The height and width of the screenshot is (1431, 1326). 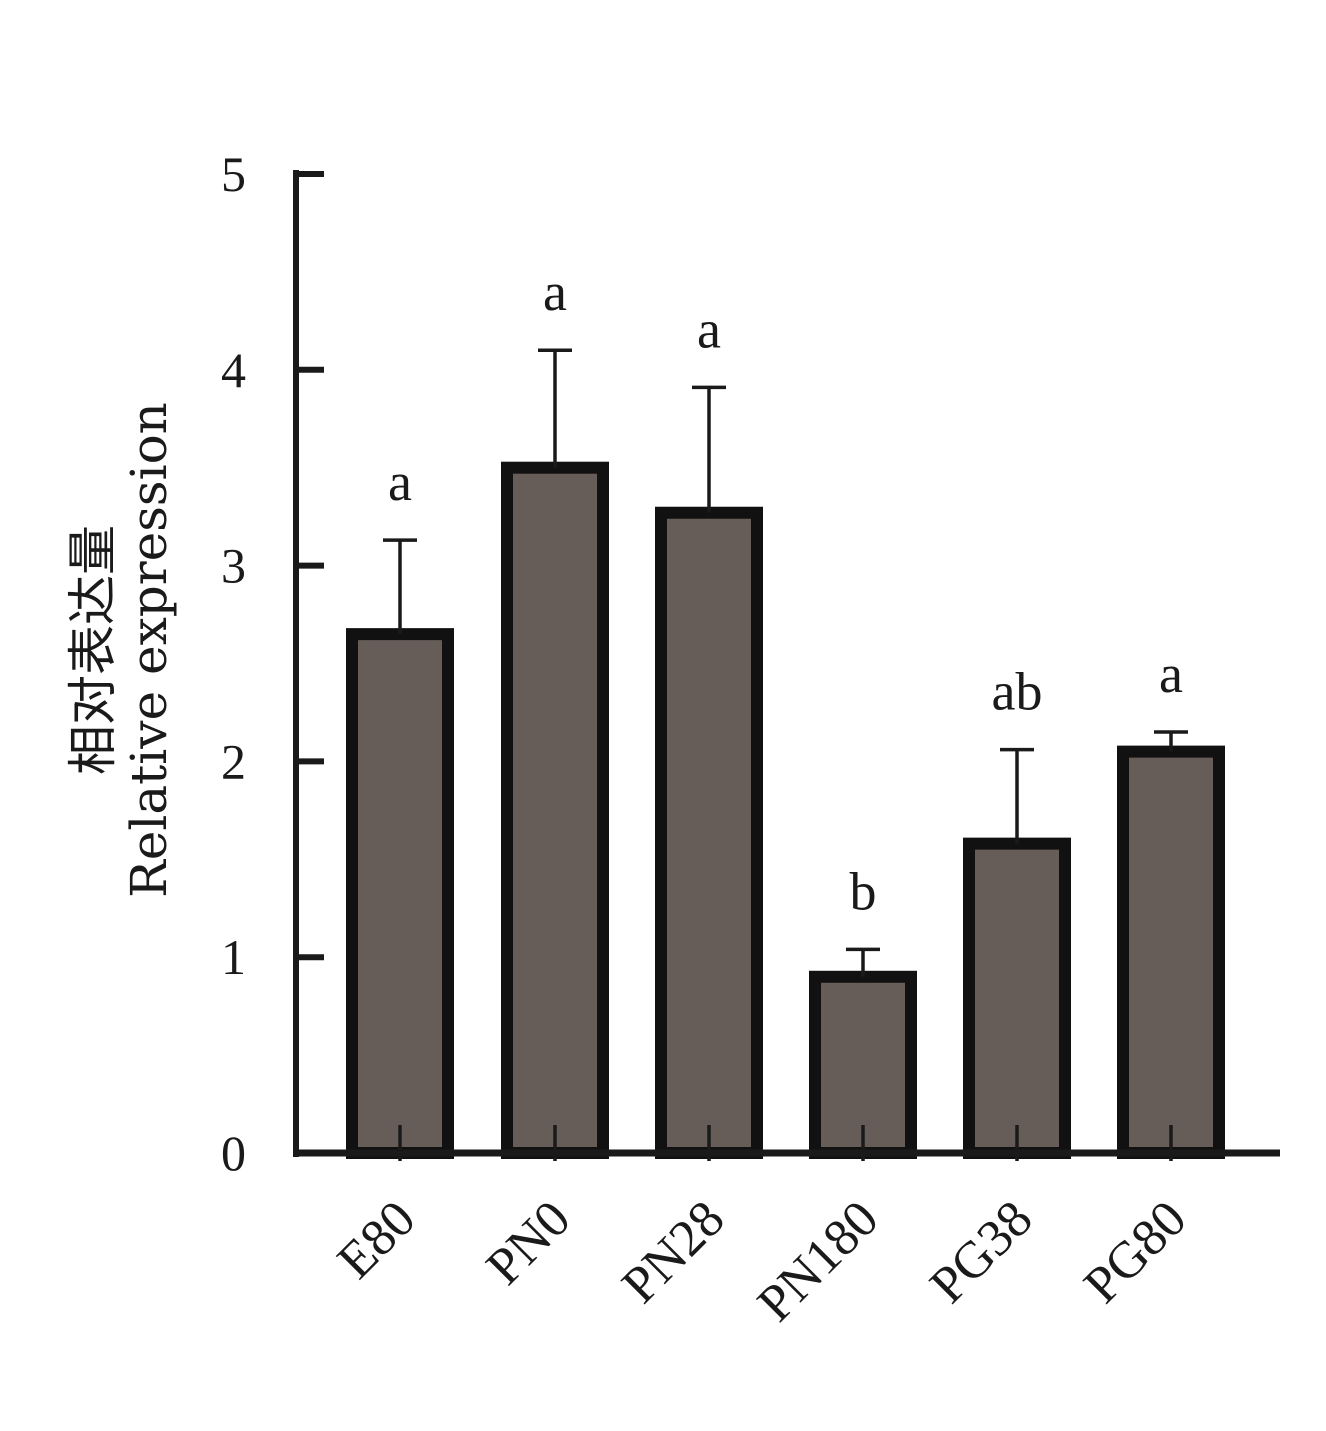 I want to click on y-tick-label-4: 4, so click(x=233, y=370).